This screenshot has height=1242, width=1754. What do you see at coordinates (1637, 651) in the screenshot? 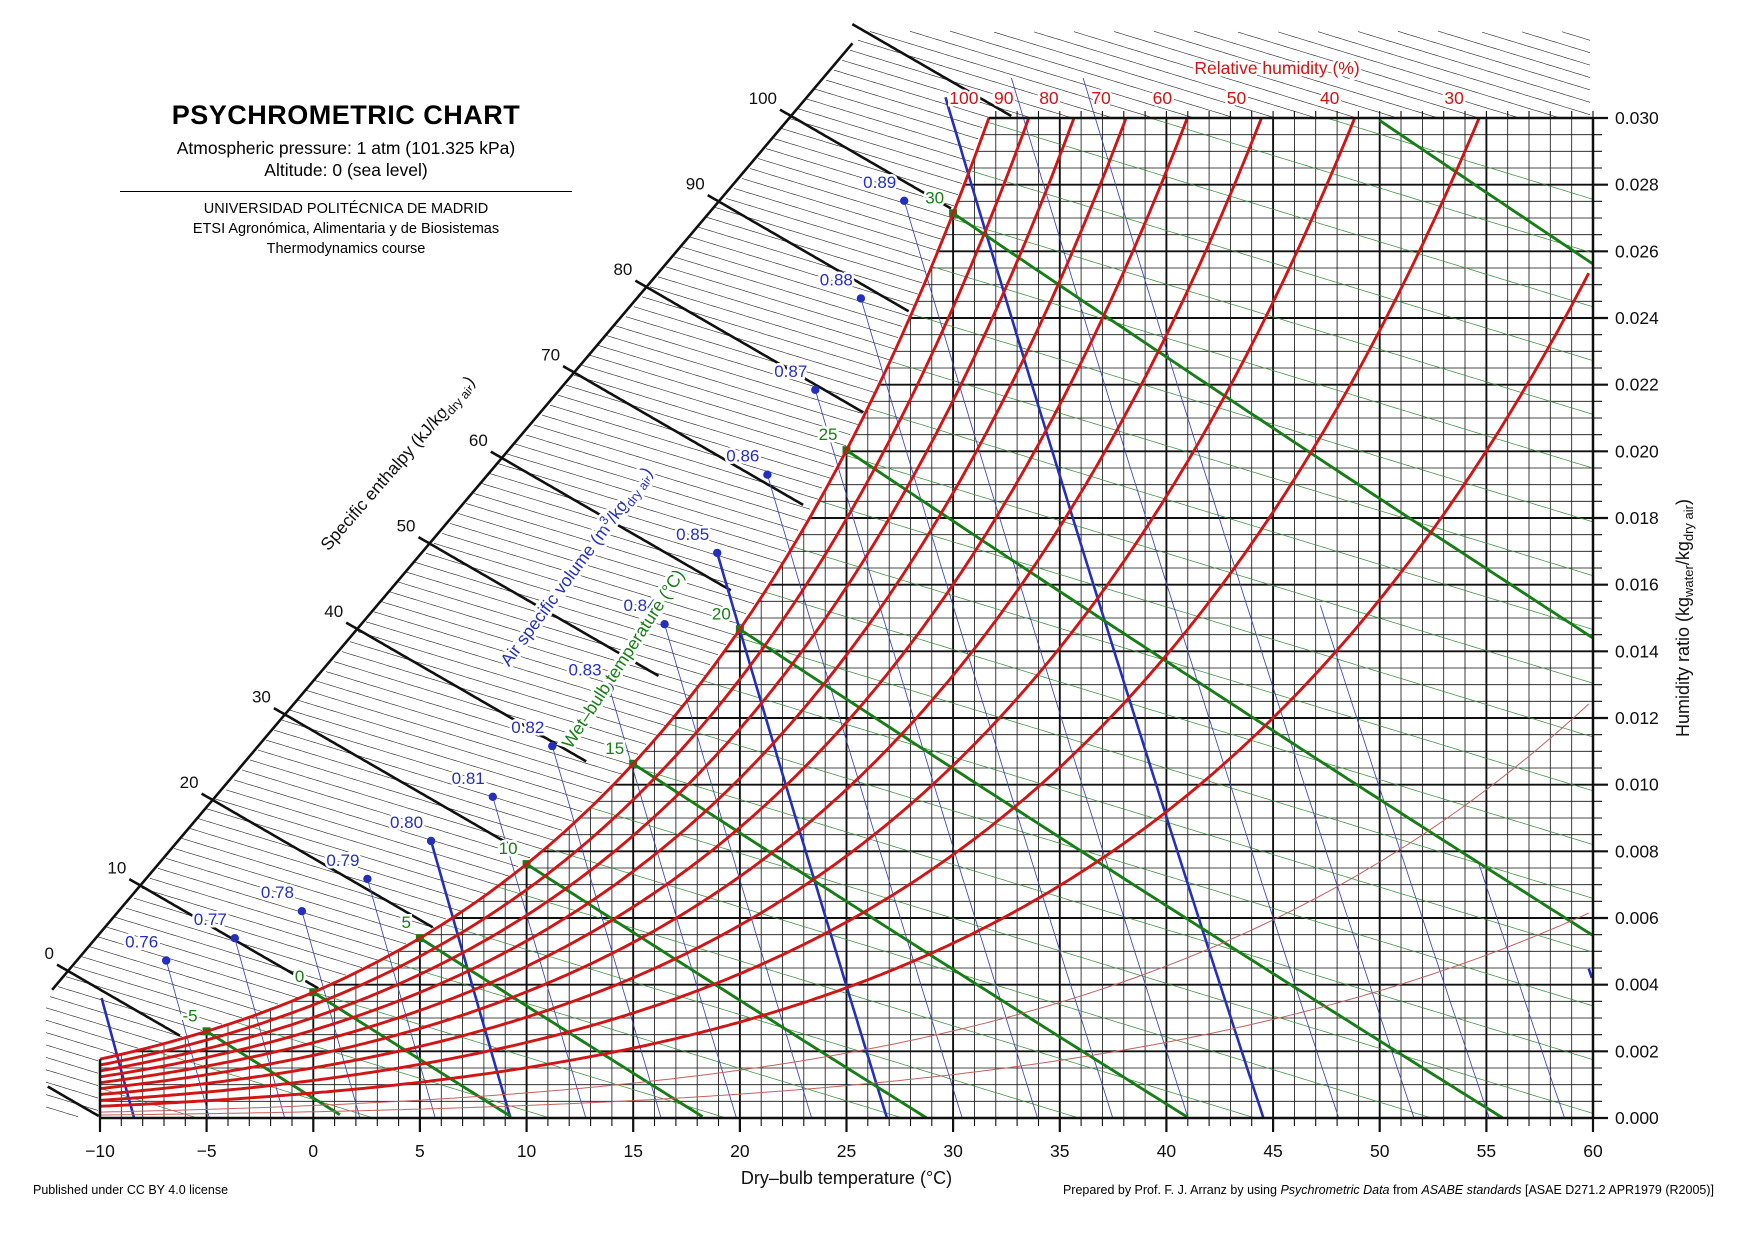
I see `svg-text: 0.014` at bounding box center [1637, 651].